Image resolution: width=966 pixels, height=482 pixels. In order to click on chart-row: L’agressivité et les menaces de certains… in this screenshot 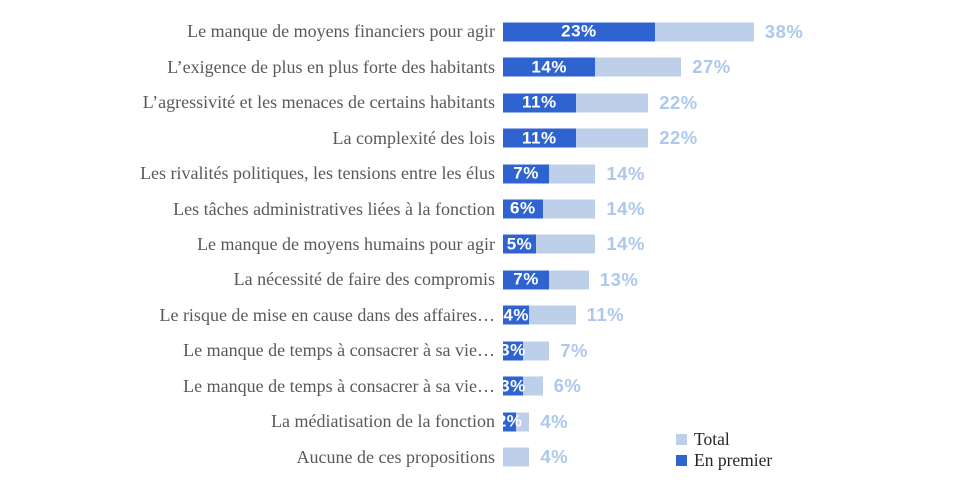, I will do `click(483, 102)`.